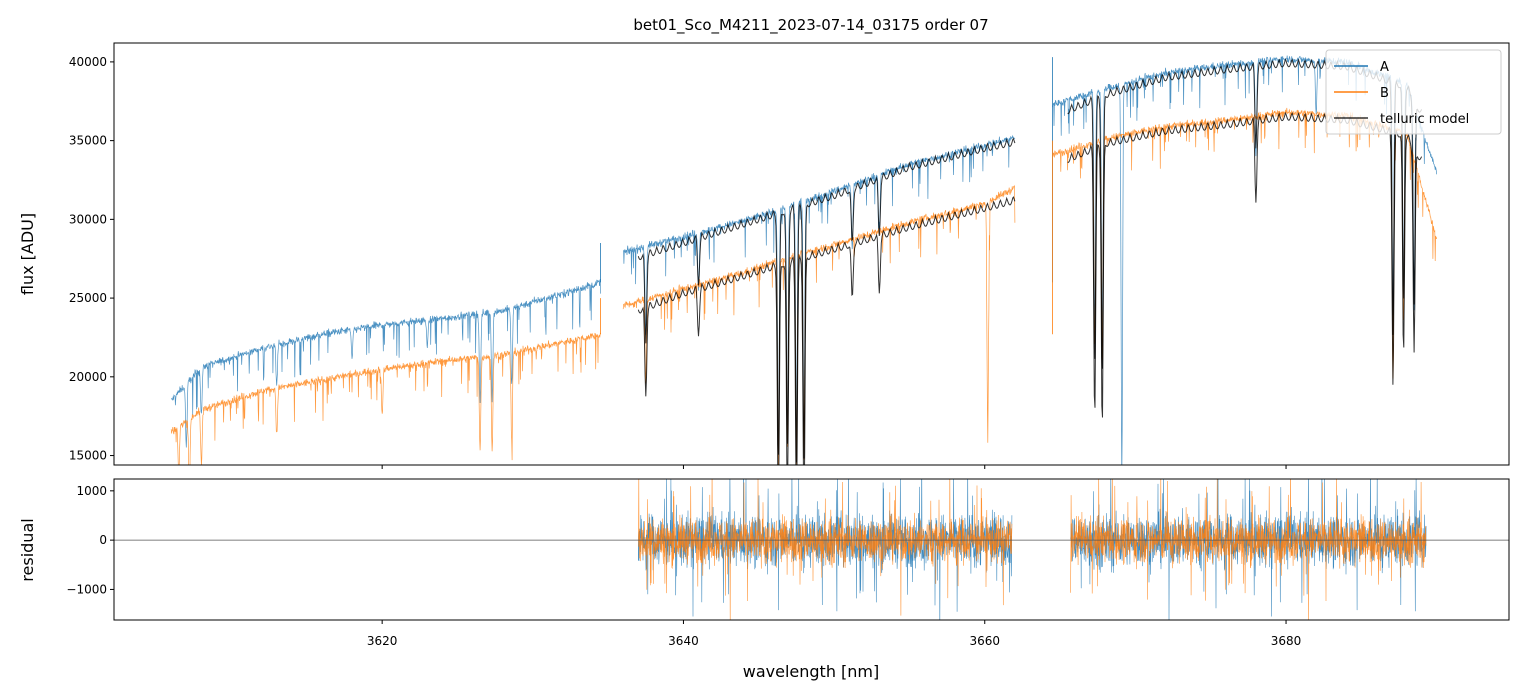 The width and height of the screenshot is (1523, 696). I want to click on legend-label-B: B, so click(1384, 93).